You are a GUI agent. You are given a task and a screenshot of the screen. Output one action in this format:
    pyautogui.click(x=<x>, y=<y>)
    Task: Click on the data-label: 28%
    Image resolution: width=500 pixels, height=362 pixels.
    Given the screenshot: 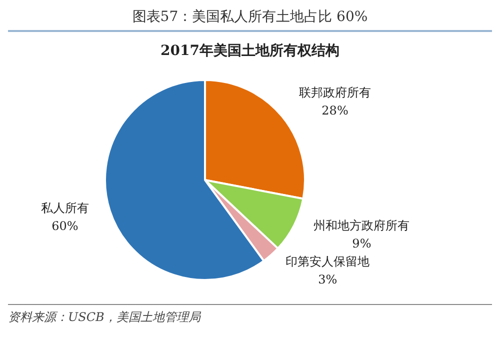 What is the action you would take?
    pyautogui.click(x=335, y=110)
    